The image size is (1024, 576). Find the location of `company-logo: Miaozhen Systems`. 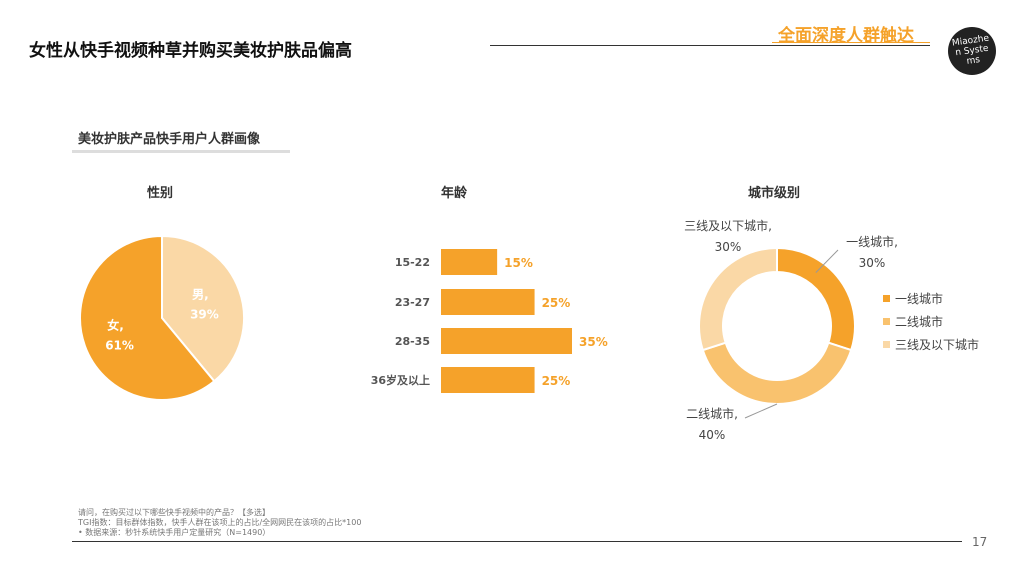

company-logo: Miaozhen Systems is located at coordinates (972, 51).